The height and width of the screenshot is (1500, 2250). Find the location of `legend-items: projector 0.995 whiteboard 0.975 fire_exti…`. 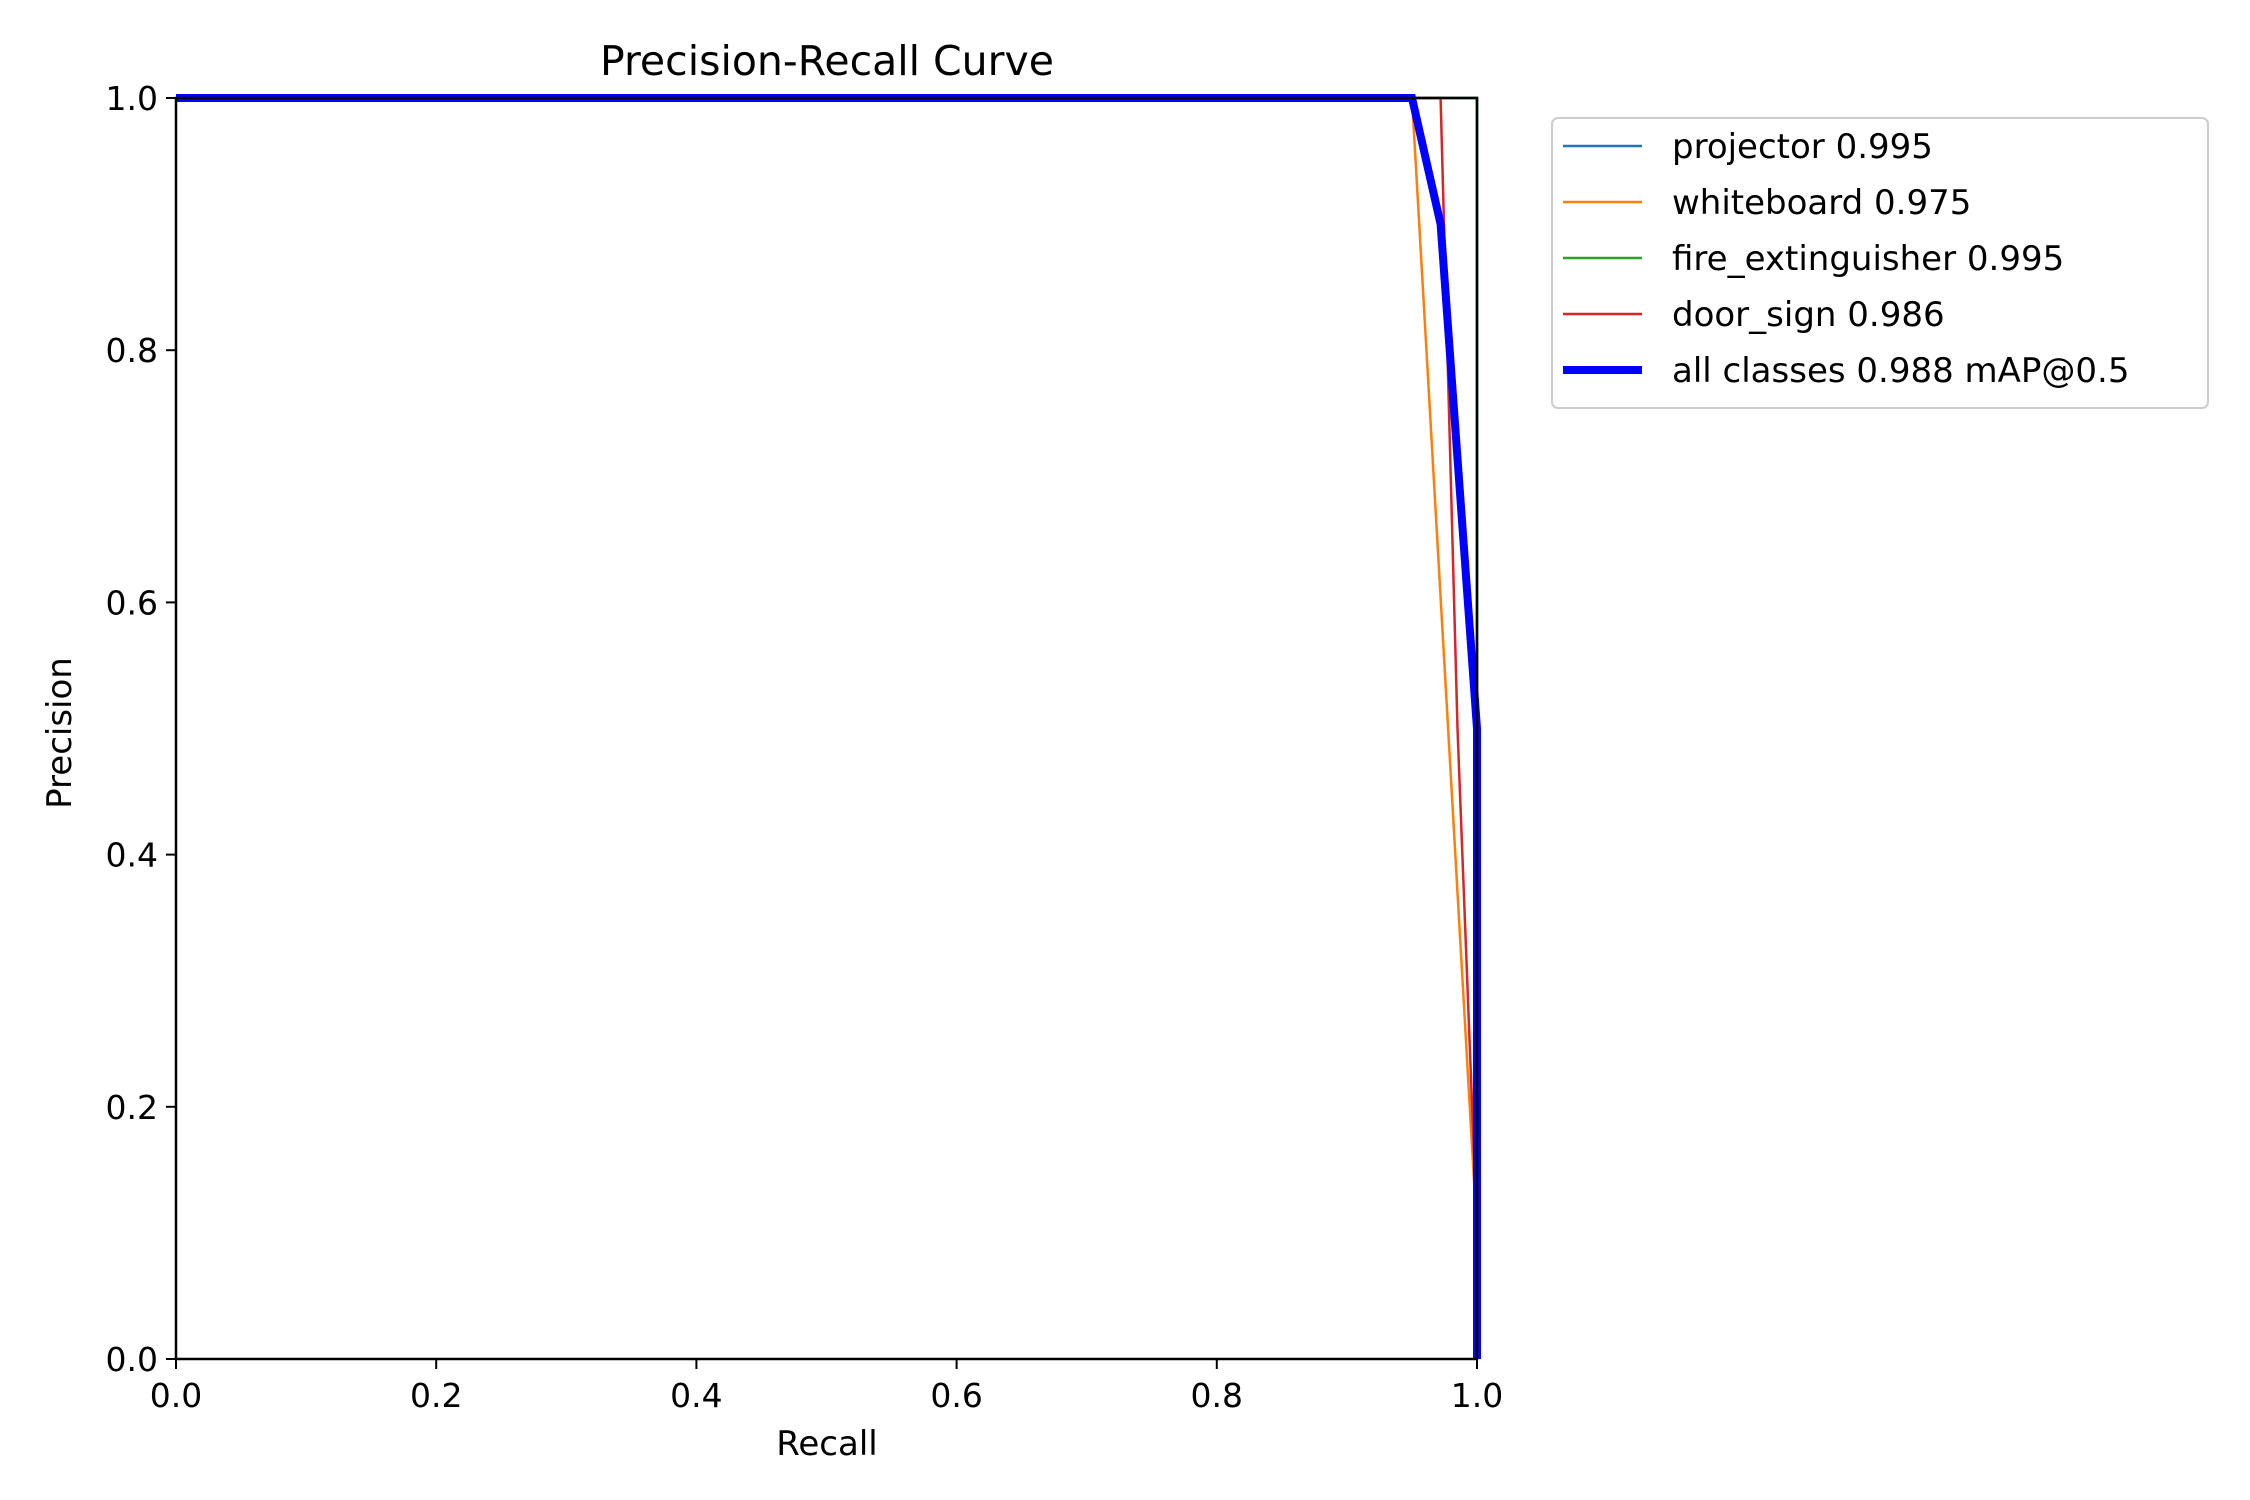

legend-items: projector 0.995 whiteboard 0.975 fire_exti… is located at coordinates (1846, 259).